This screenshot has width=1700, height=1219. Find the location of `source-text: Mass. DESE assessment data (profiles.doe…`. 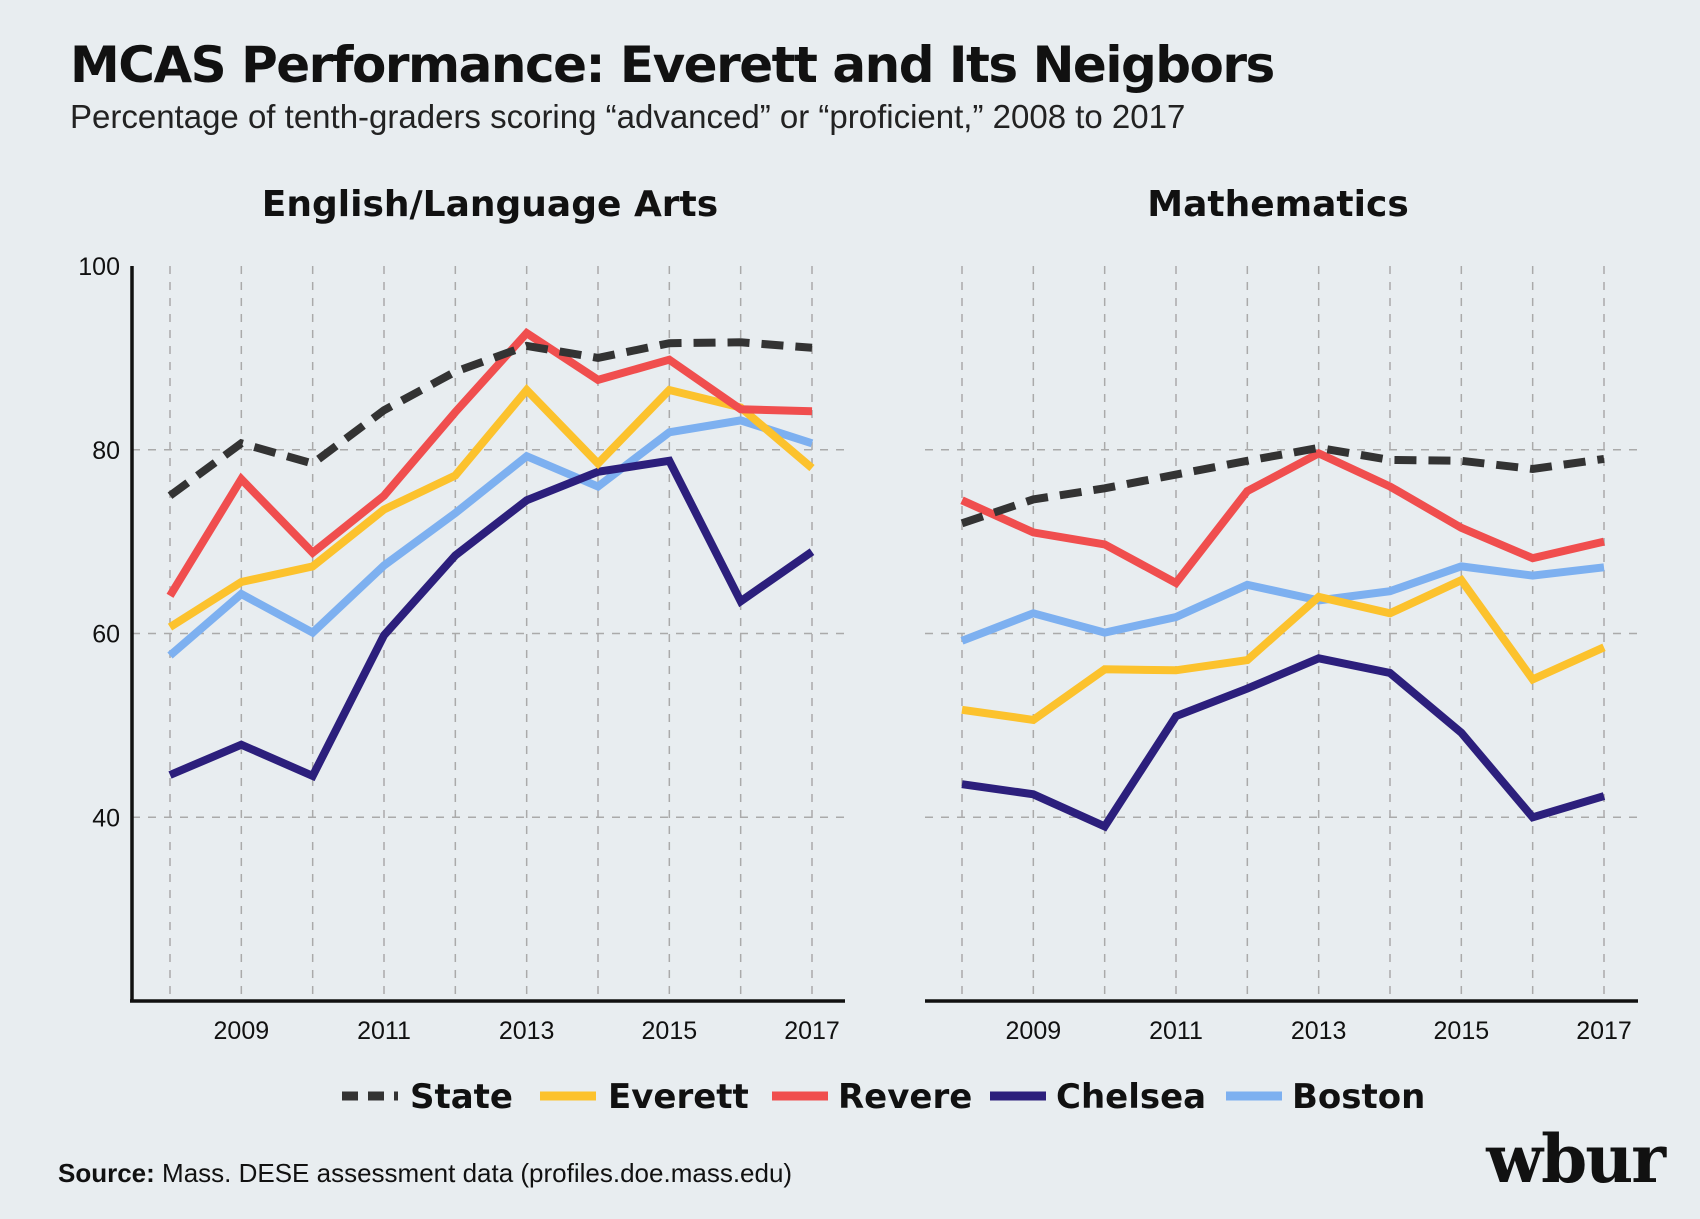

source-text: Mass. DESE assessment data (profiles.doe… is located at coordinates (473, 1173).